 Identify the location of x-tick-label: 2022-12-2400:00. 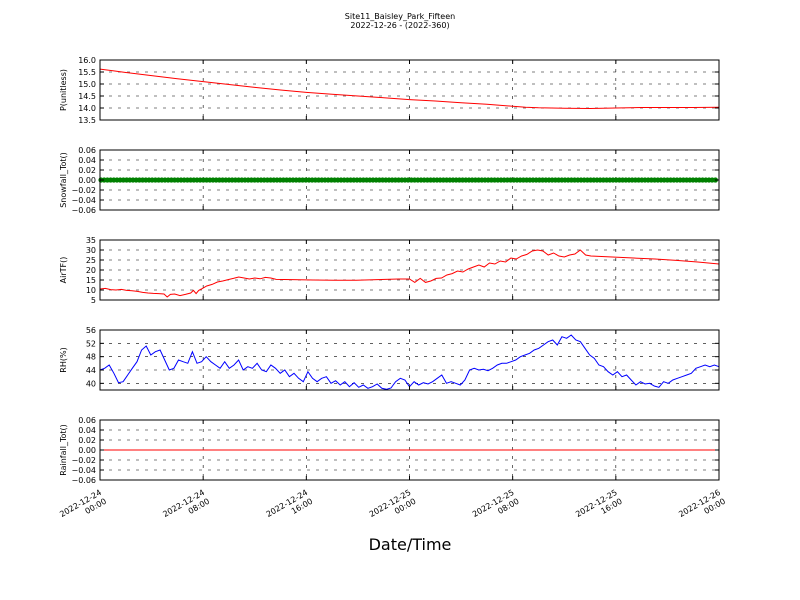
(83, 508).